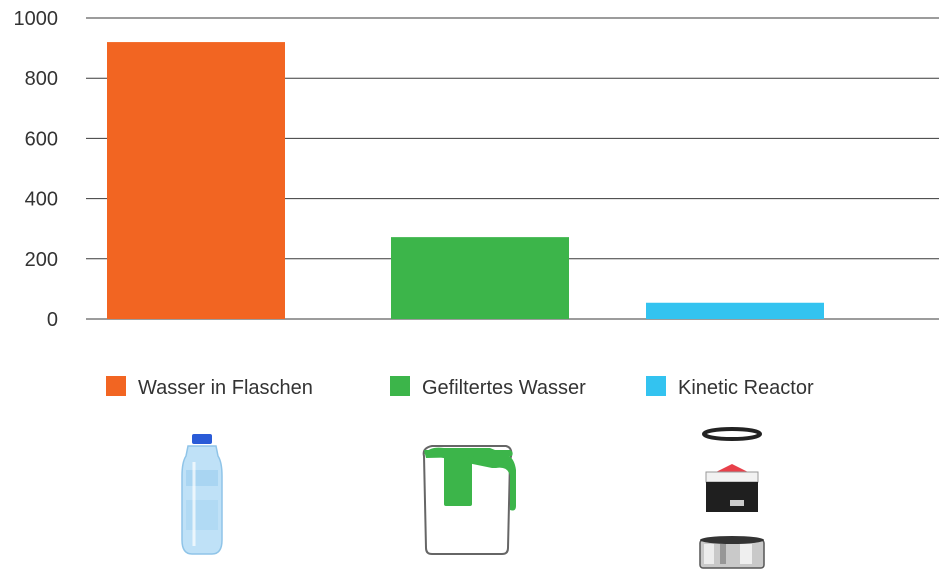  I want to click on filter-jug-icon, so click(469, 500).